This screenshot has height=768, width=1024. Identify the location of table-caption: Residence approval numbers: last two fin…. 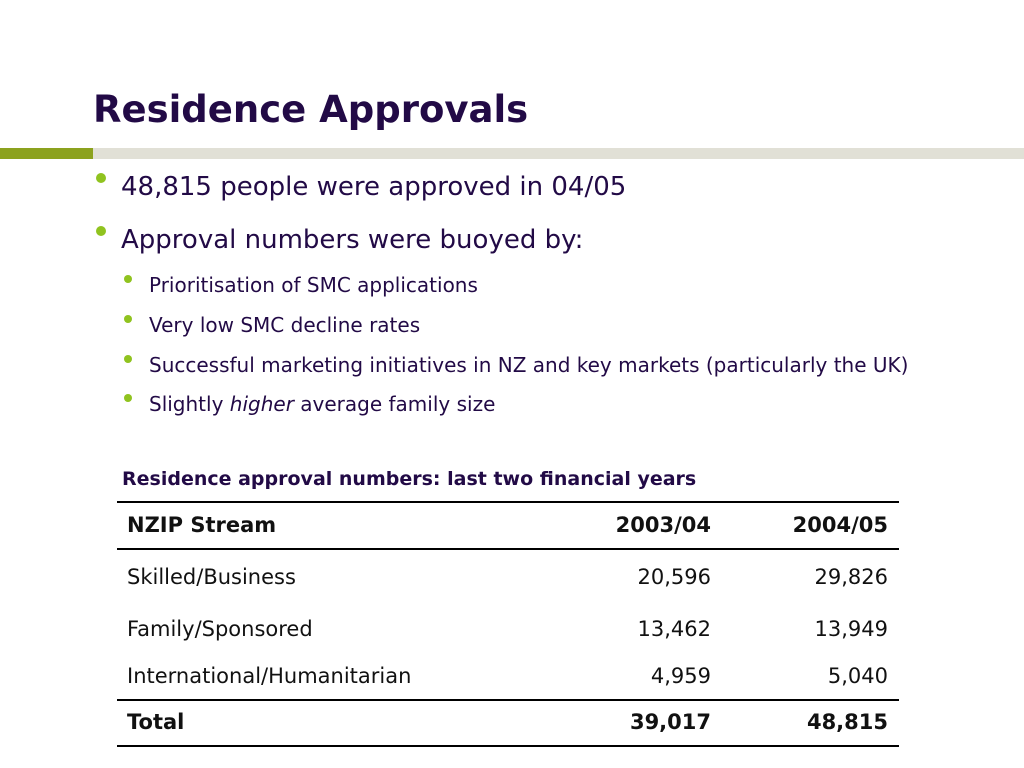
(409, 479).